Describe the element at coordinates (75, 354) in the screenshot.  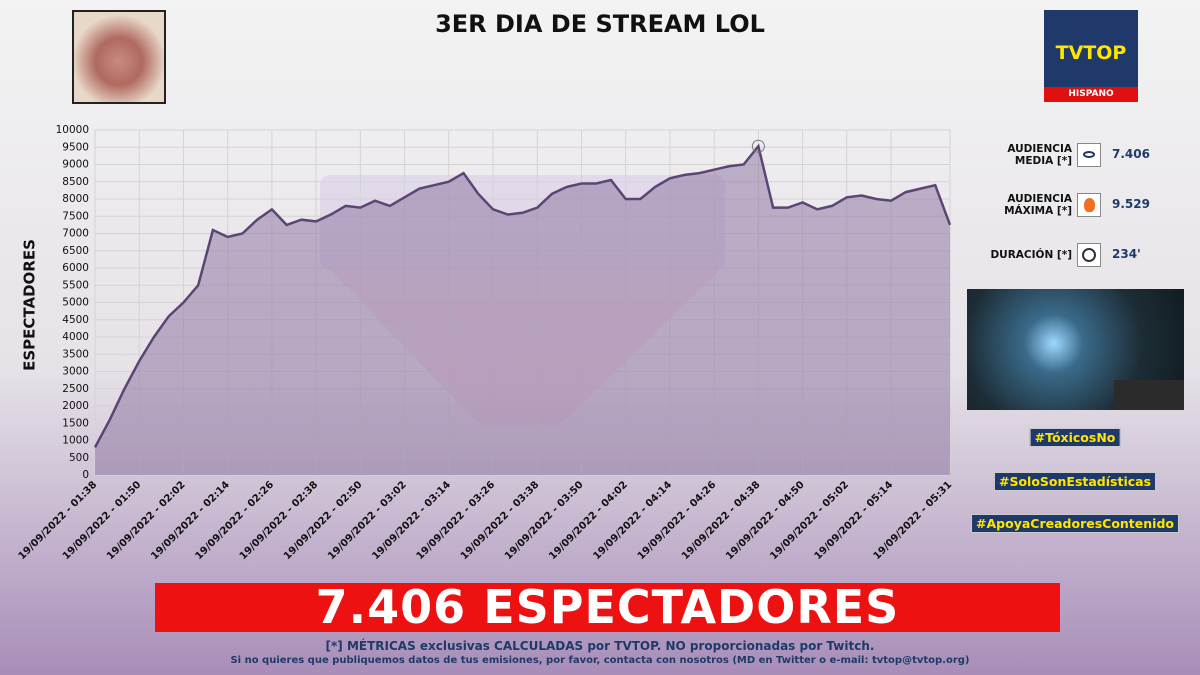
I see `y-tick-label: 3500` at that location.